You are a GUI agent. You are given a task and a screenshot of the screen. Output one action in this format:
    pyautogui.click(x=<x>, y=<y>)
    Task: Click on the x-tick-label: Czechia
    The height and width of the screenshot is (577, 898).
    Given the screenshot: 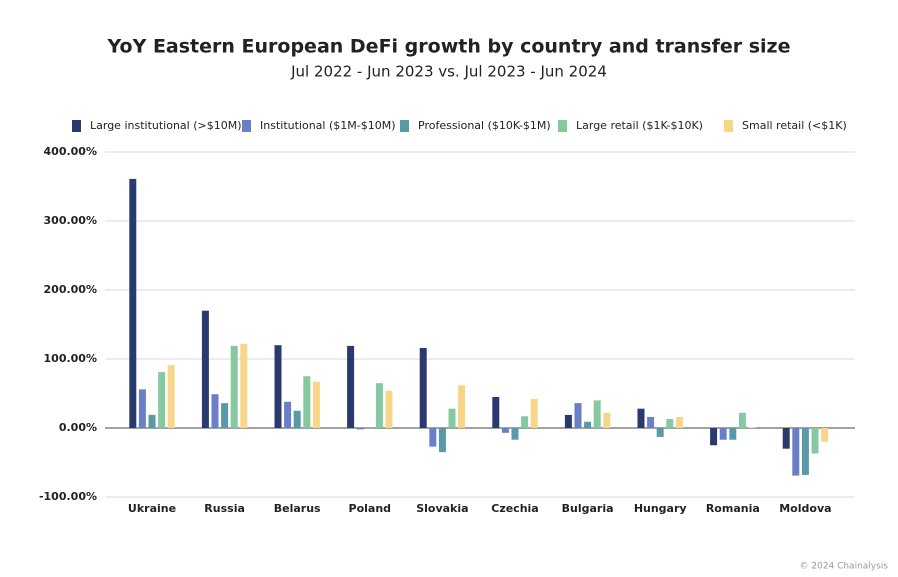 What is the action you would take?
    pyautogui.click(x=514, y=508)
    